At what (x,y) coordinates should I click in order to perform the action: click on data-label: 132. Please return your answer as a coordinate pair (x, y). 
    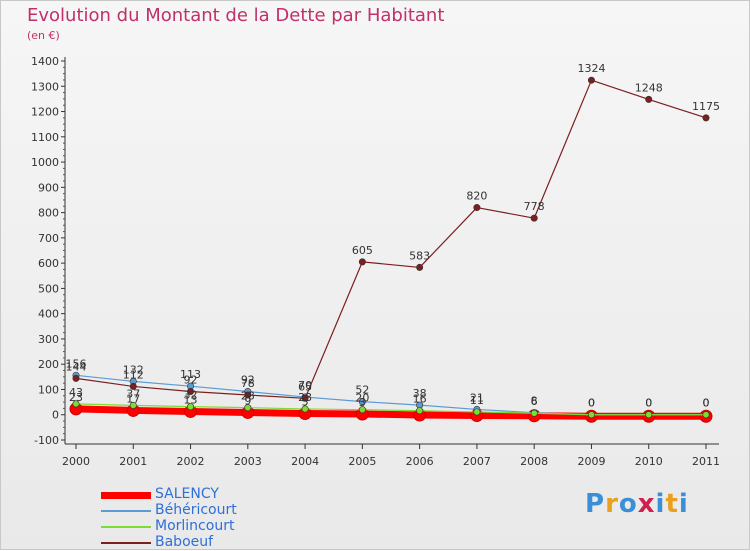
    Looking at the image, I should click on (133, 369).